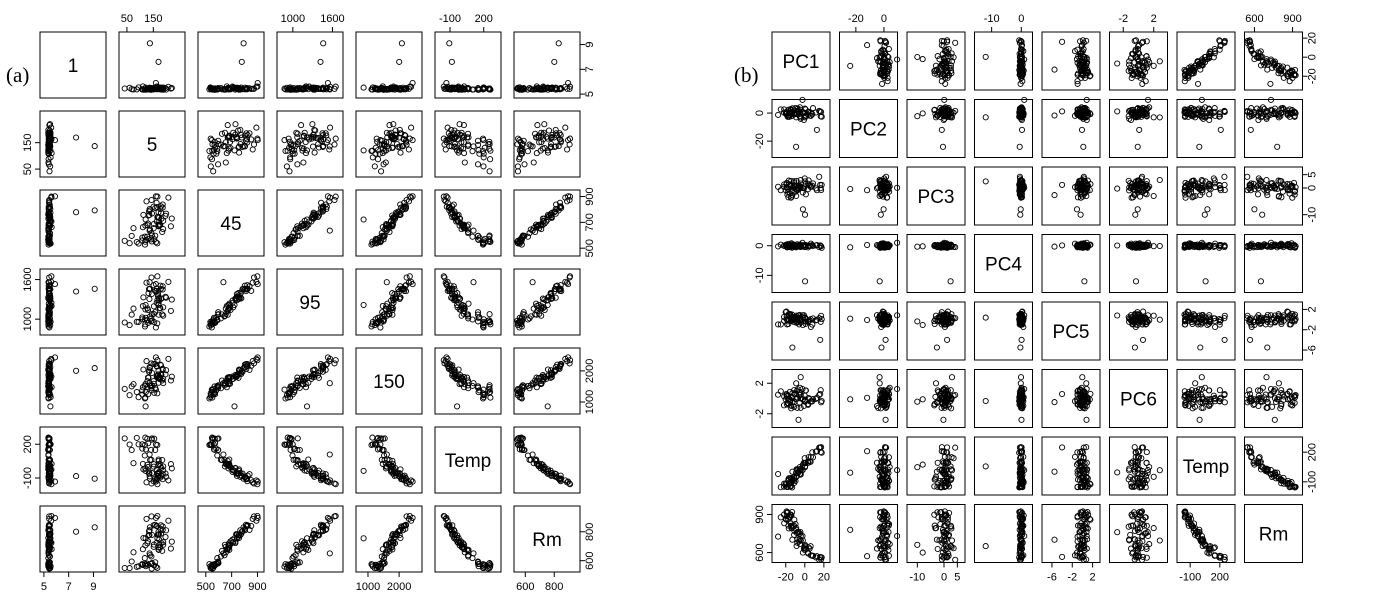  What do you see at coordinates (484, 19) in the screenshot?
I see `tick-label: 200` at bounding box center [484, 19].